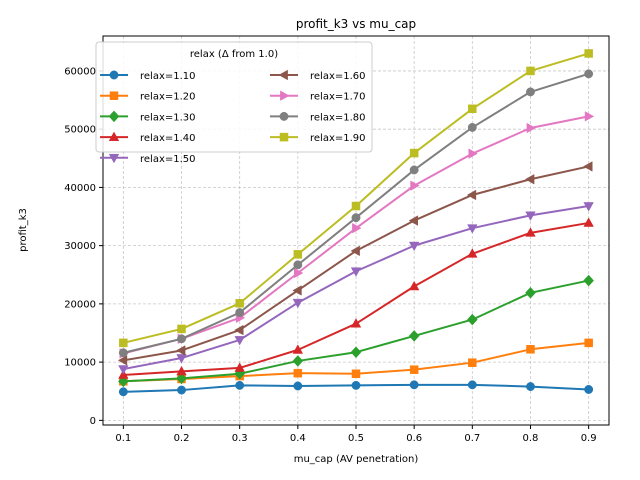 The height and width of the screenshot is (480, 640). What do you see at coordinates (234, 54) in the screenshot?
I see `legend-title: relax (Δ from 1.0)` at bounding box center [234, 54].